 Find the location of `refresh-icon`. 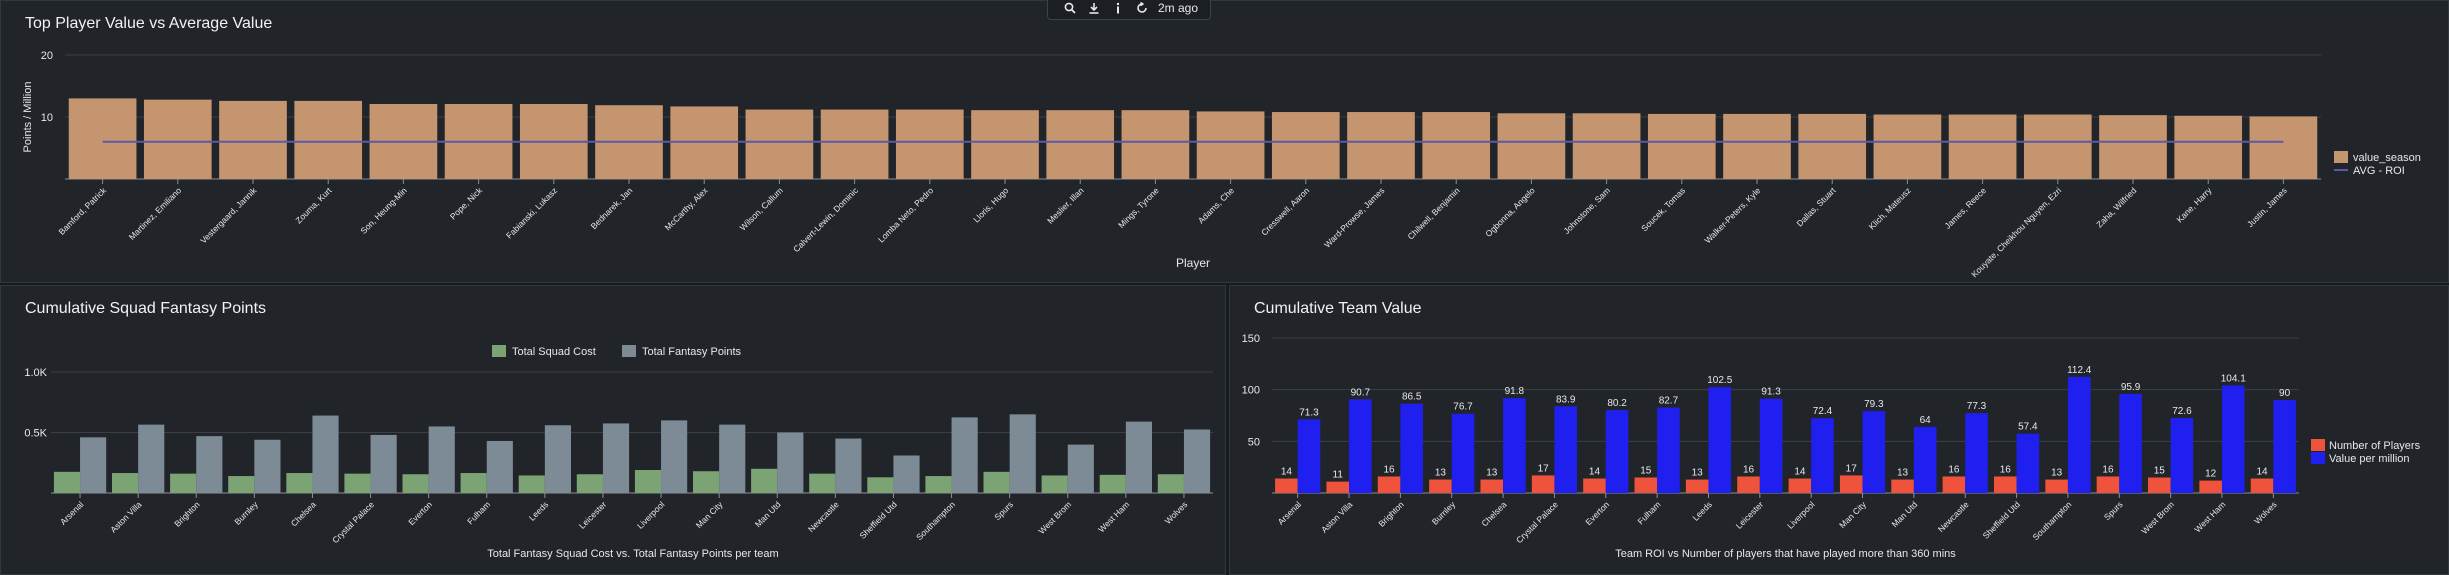

refresh-icon is located at coordinates (1142, 9).